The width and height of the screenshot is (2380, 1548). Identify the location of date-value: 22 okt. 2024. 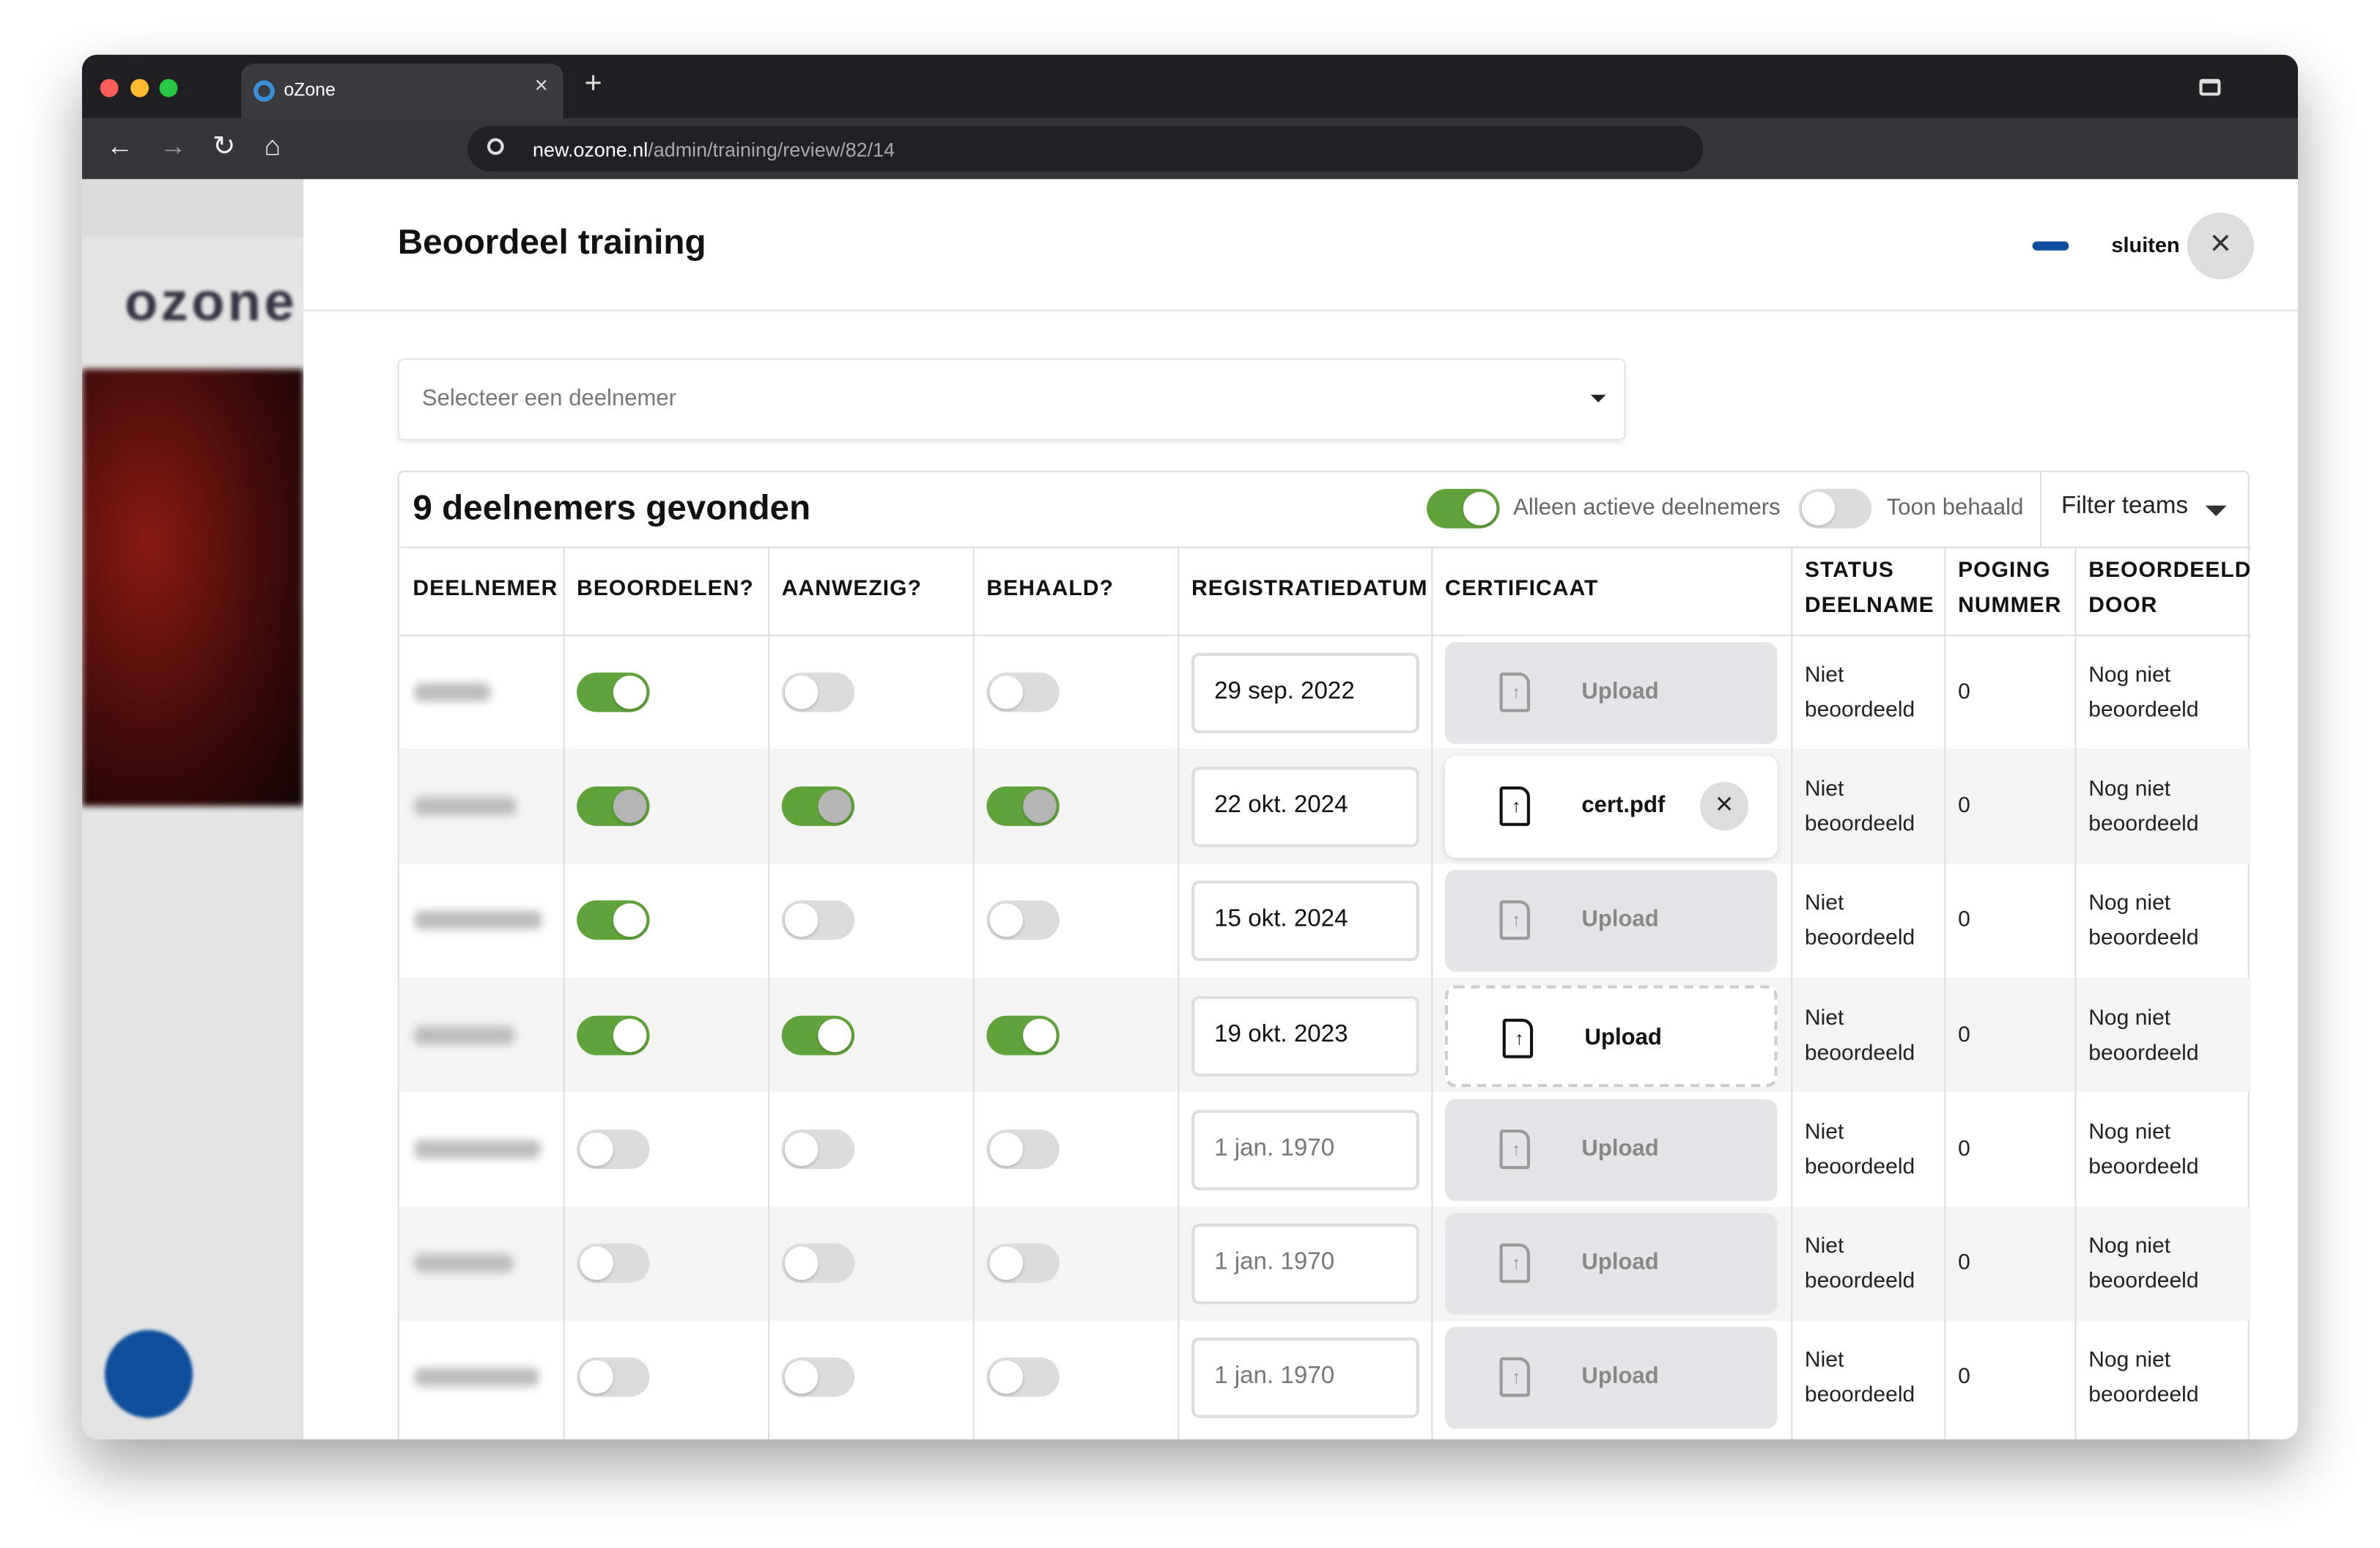
(1281, 805).